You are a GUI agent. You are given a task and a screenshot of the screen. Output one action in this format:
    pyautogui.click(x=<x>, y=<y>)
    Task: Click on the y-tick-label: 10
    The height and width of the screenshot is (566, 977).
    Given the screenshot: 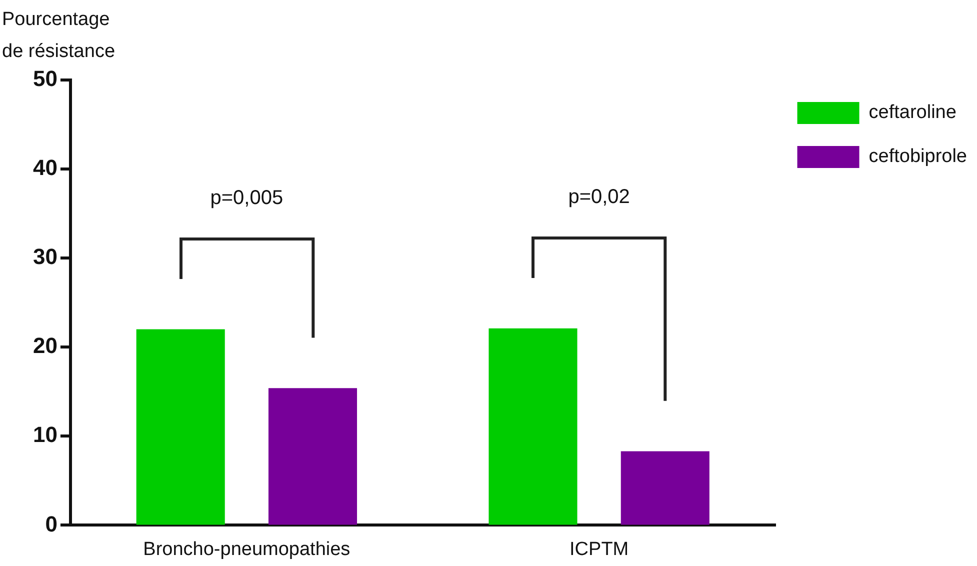 What is the action you would take?
    pyautogui.click(x=45, y=435)
    